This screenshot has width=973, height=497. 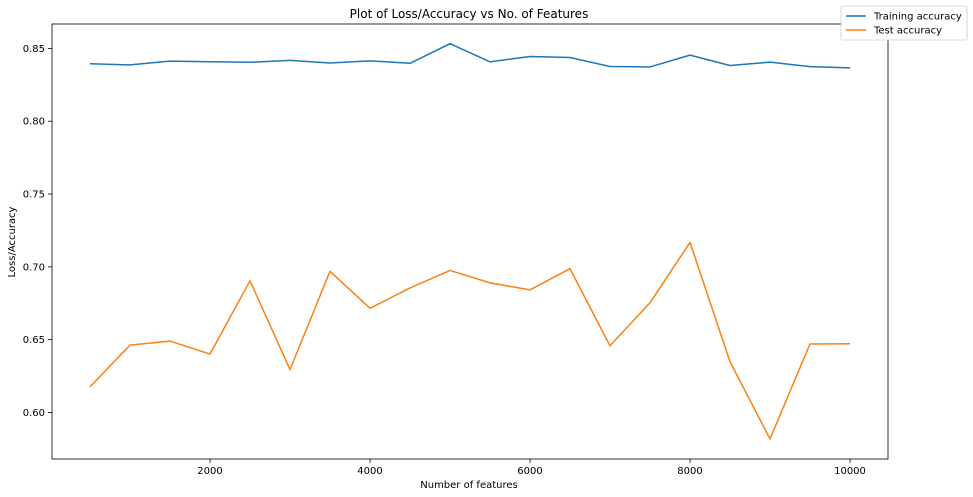 I want to click on y-axis-label: Loss/Accuracy, so click(x=12, y=241).